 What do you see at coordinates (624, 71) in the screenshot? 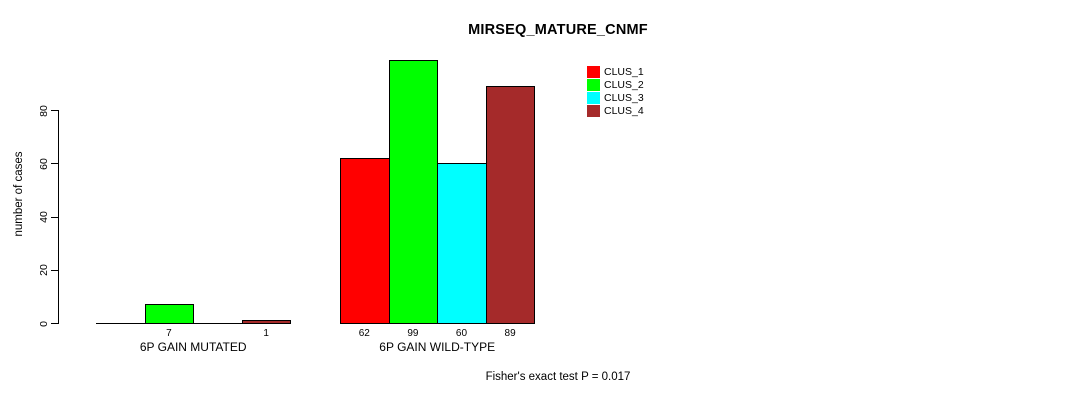
I see `legend-label: CLUS_1` at bounding box center [624, 71].